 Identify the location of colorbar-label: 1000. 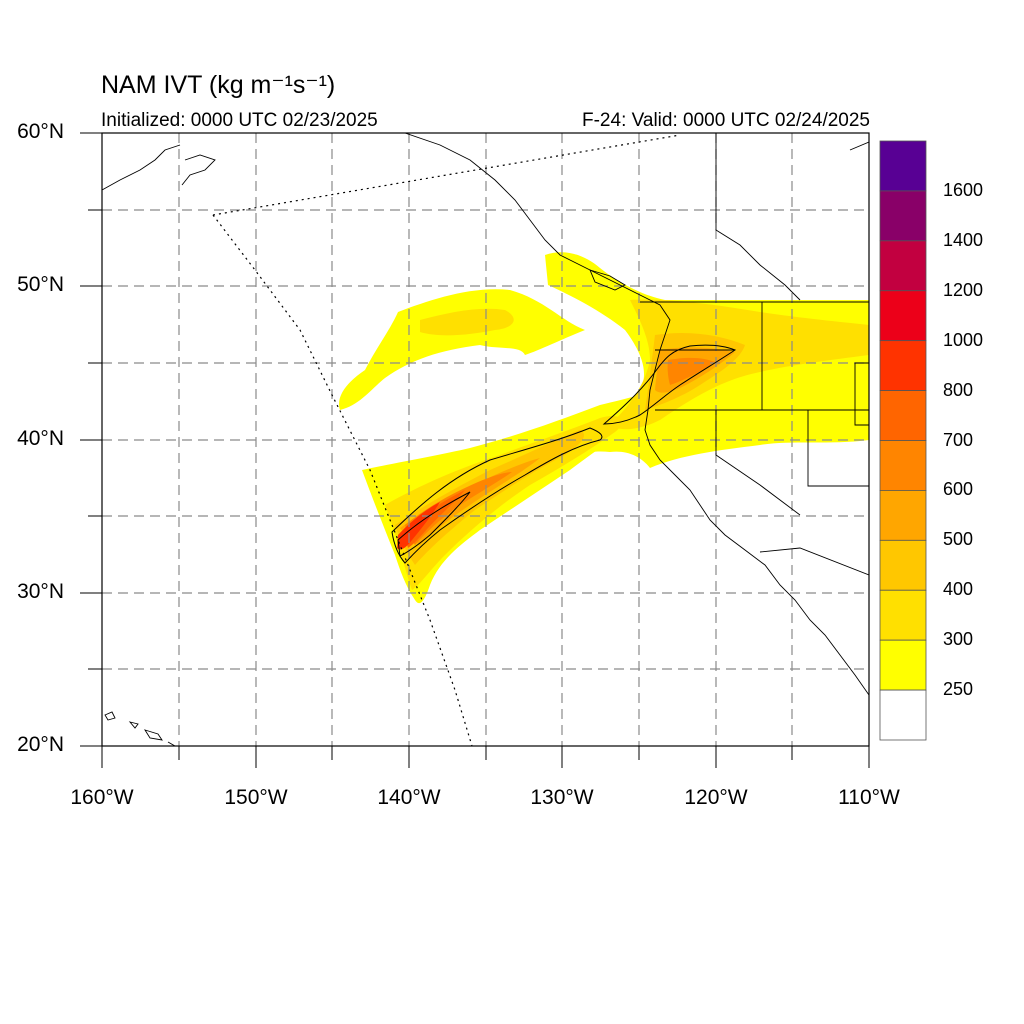
(963, 339).